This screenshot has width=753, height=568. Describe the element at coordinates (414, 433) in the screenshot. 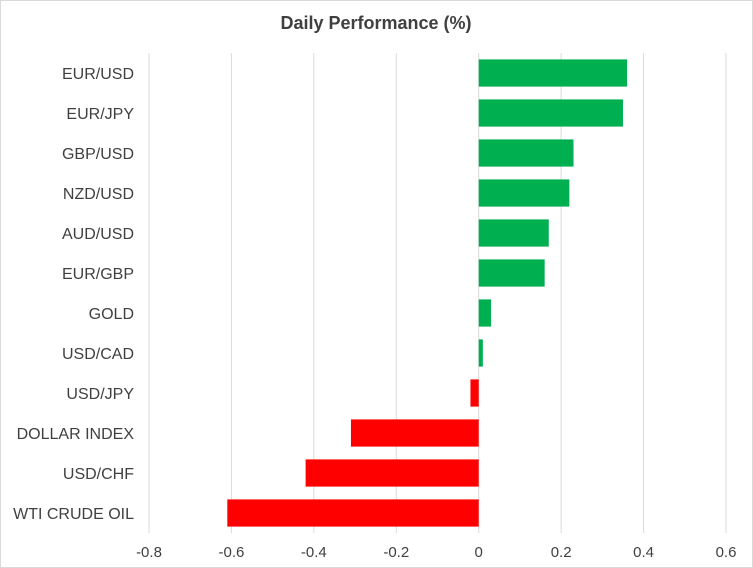

I see `bar-dollar-index` at that location.